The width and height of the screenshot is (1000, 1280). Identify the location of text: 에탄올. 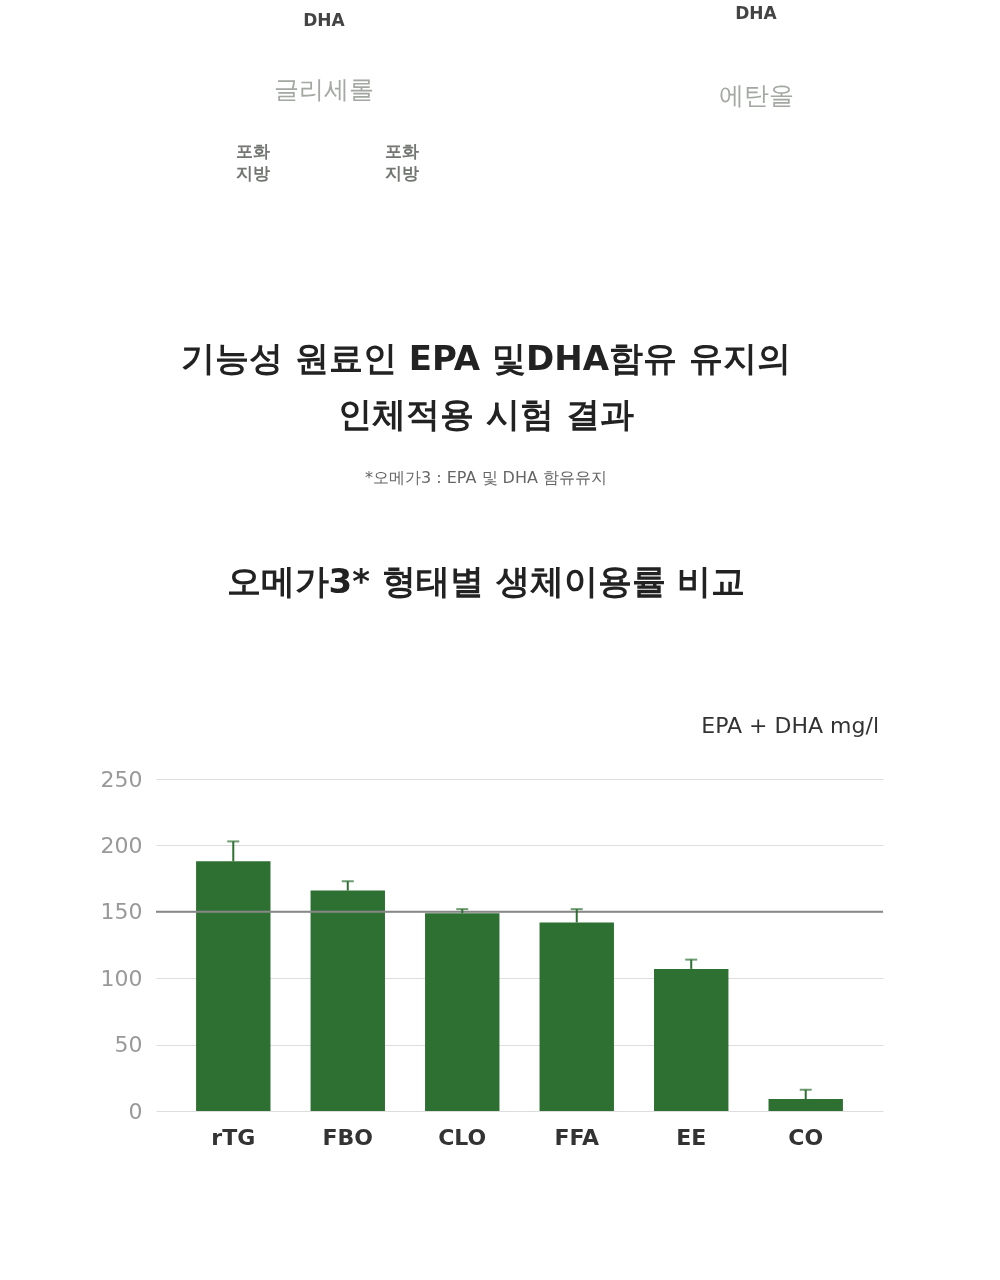
(756, 95).